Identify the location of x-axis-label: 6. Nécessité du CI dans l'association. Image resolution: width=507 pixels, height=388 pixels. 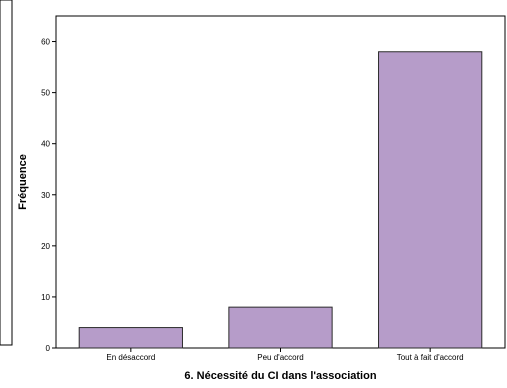
(280, 376).